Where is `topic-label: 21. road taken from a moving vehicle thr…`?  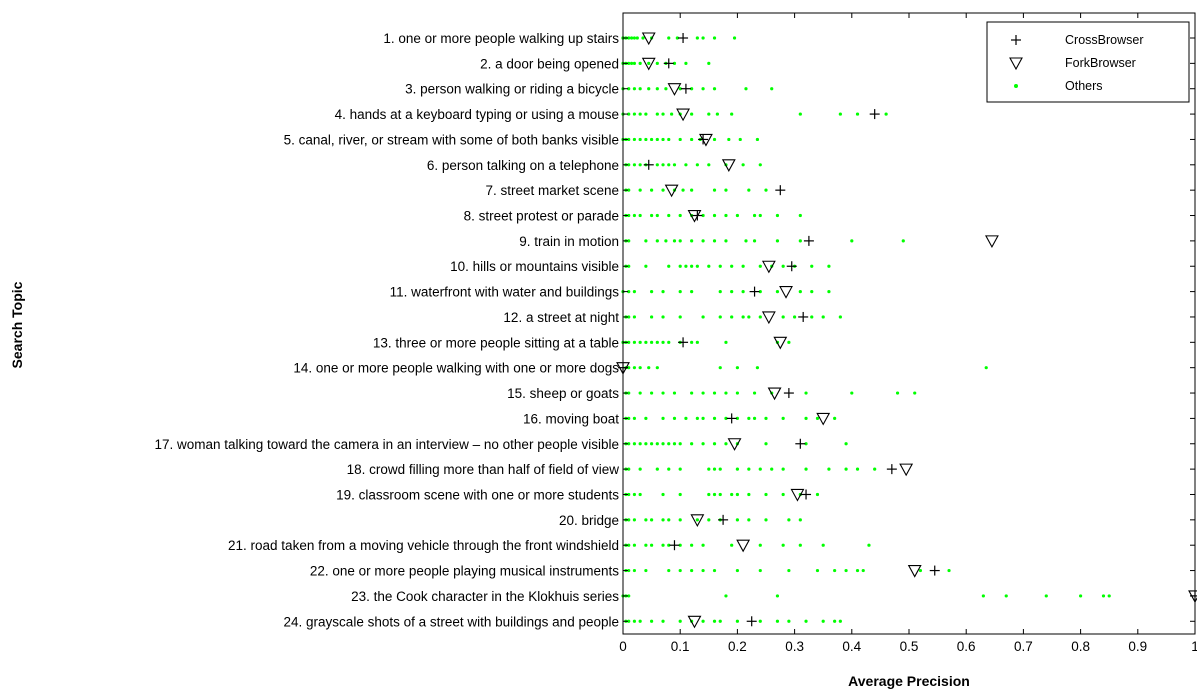 topic-label: 21. road taken from a moving vehicle thr… is located at coordinates (423, 545).